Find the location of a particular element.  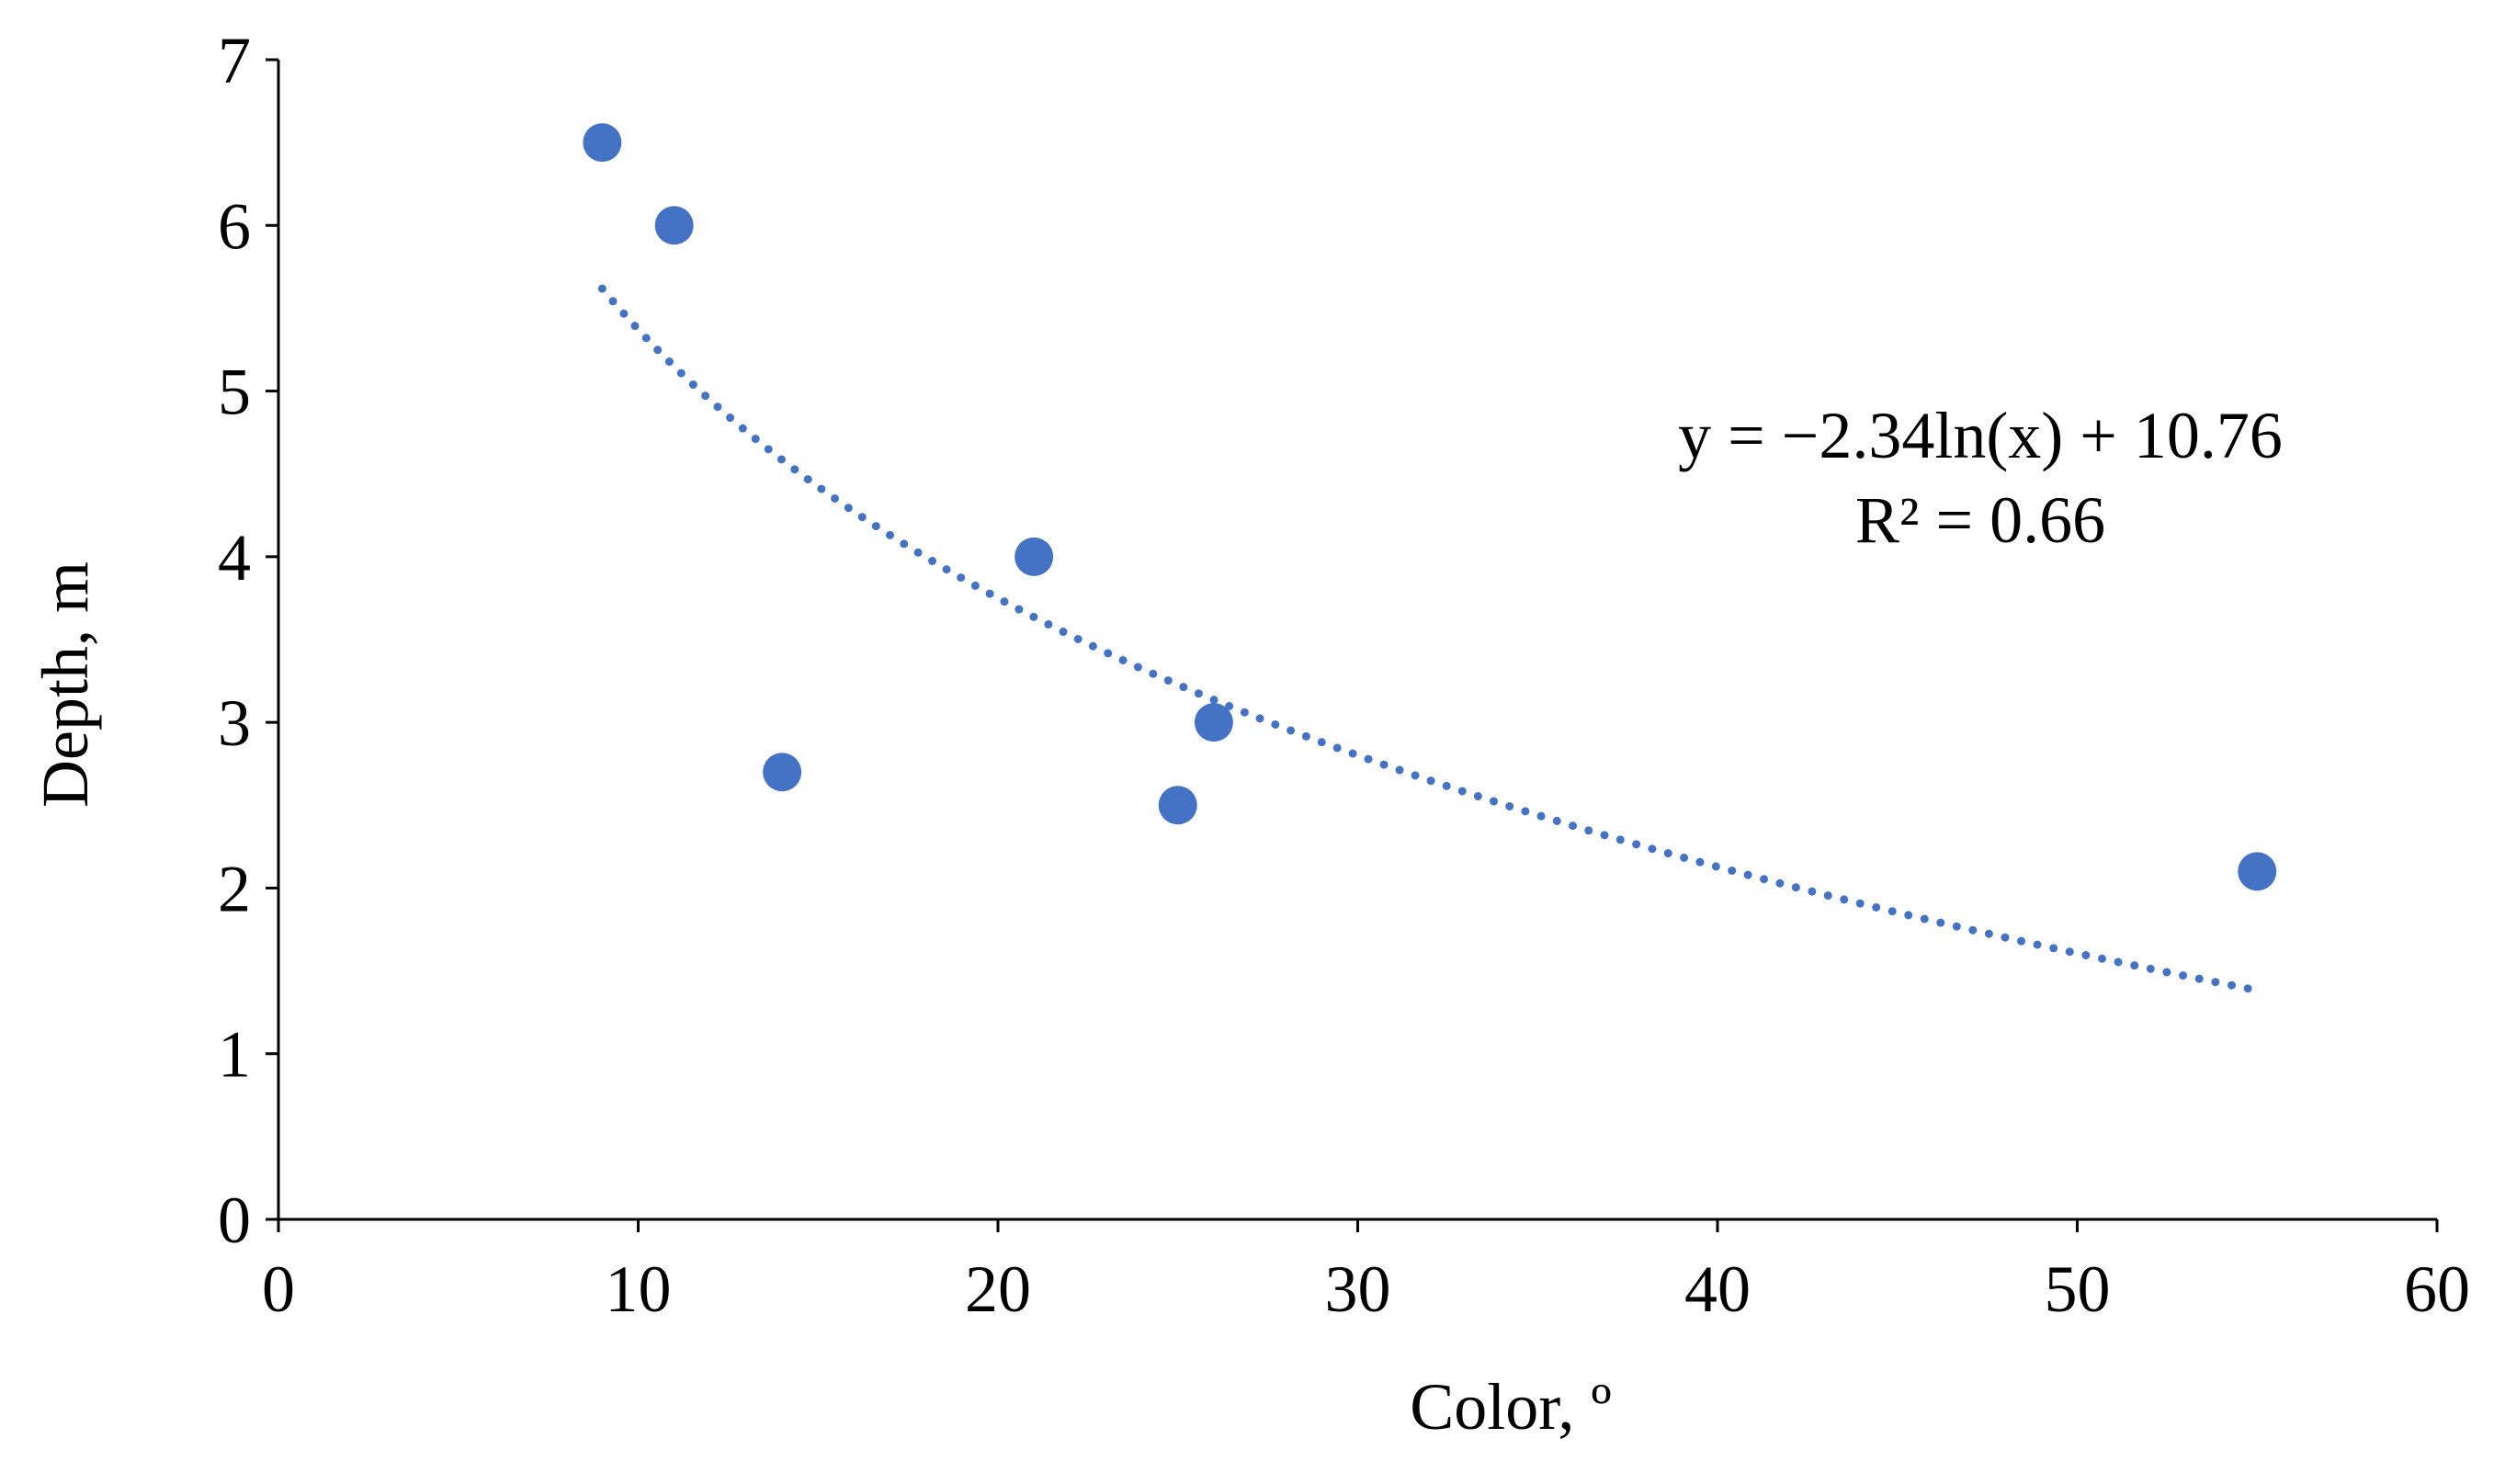

y-tick-label: 0 is located at coordinates (234, 1220).